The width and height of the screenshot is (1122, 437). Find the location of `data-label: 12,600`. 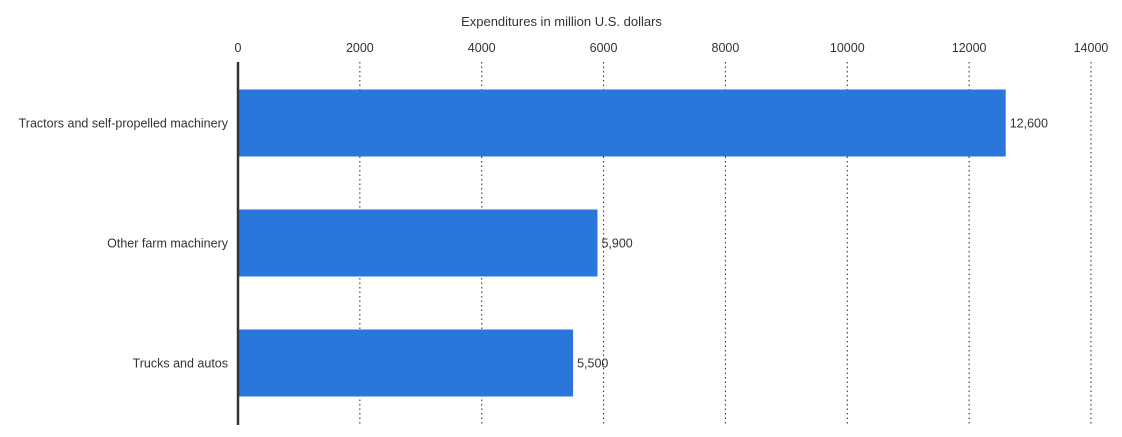

data-label: 12,600 is located at coordinates (1029, 124).